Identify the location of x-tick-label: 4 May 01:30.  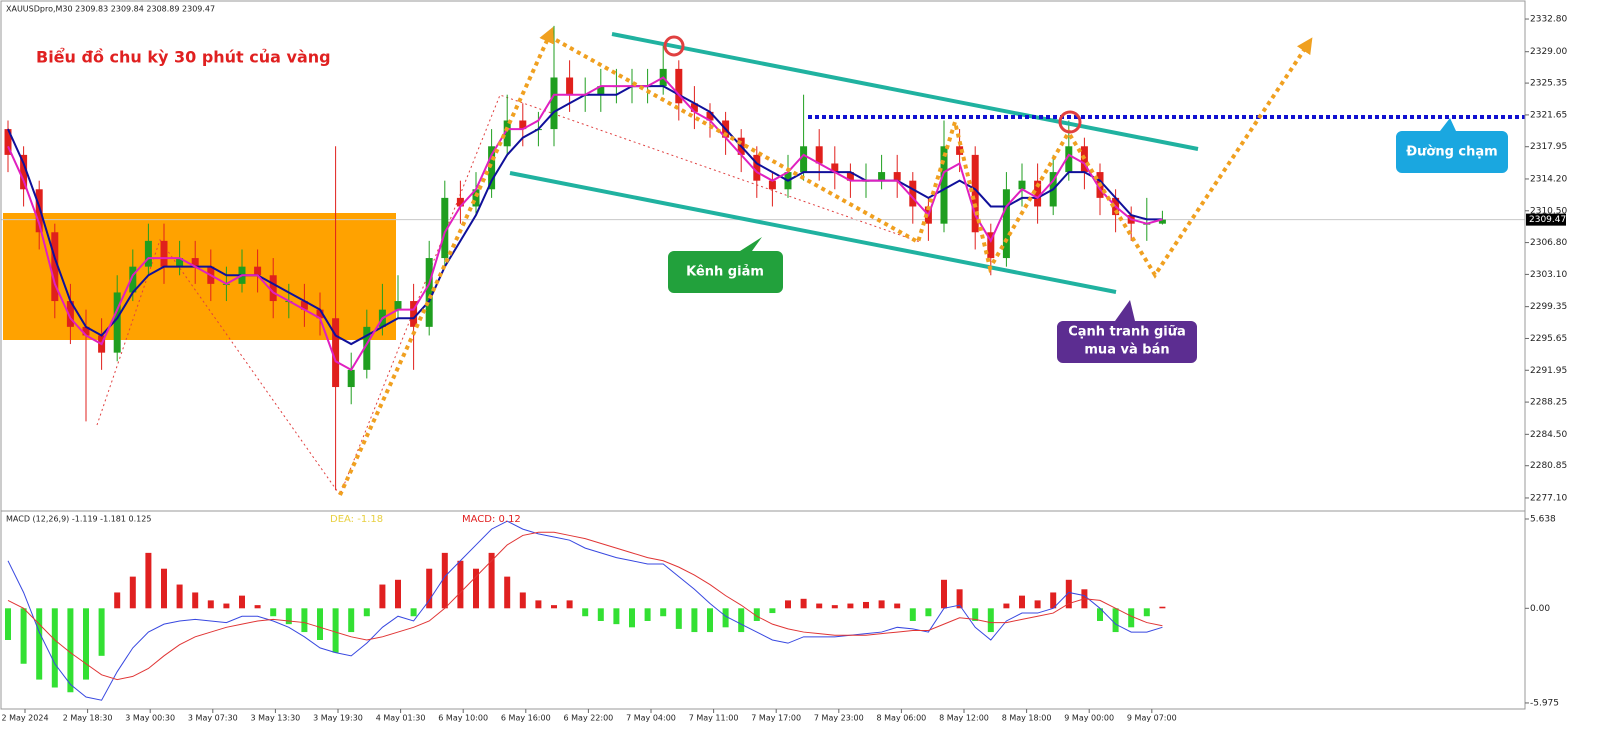
(401, 718).